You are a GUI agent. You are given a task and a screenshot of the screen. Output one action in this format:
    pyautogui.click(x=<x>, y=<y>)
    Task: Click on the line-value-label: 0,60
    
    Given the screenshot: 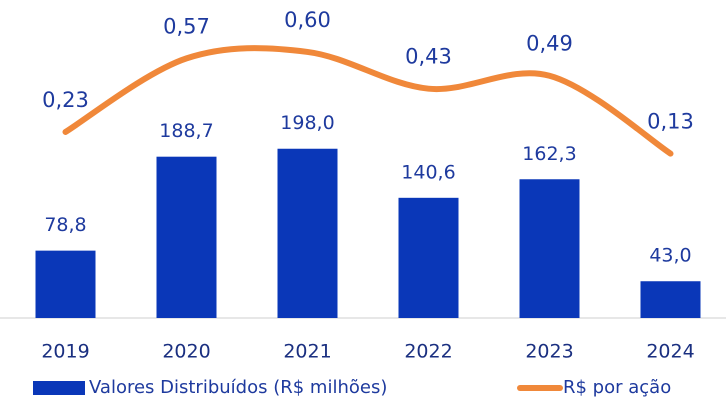 What is the action you would take?
    pyautogui.click(x=307, y=20)
    